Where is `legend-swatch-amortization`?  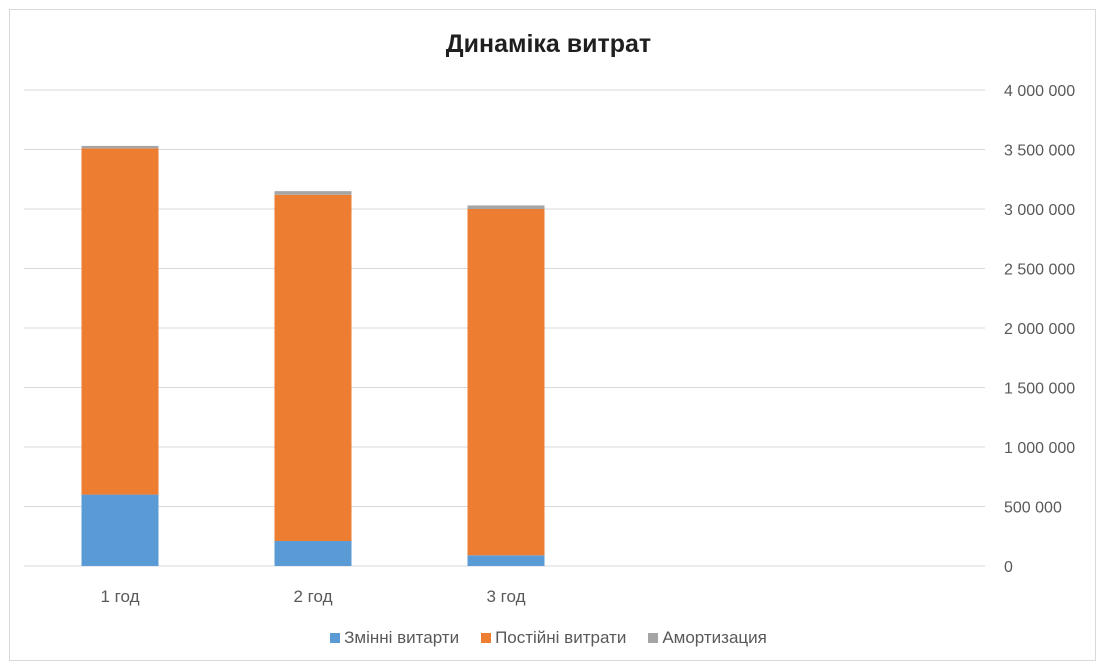 legend-swatch-amortization is located at coordinates (653, 638).